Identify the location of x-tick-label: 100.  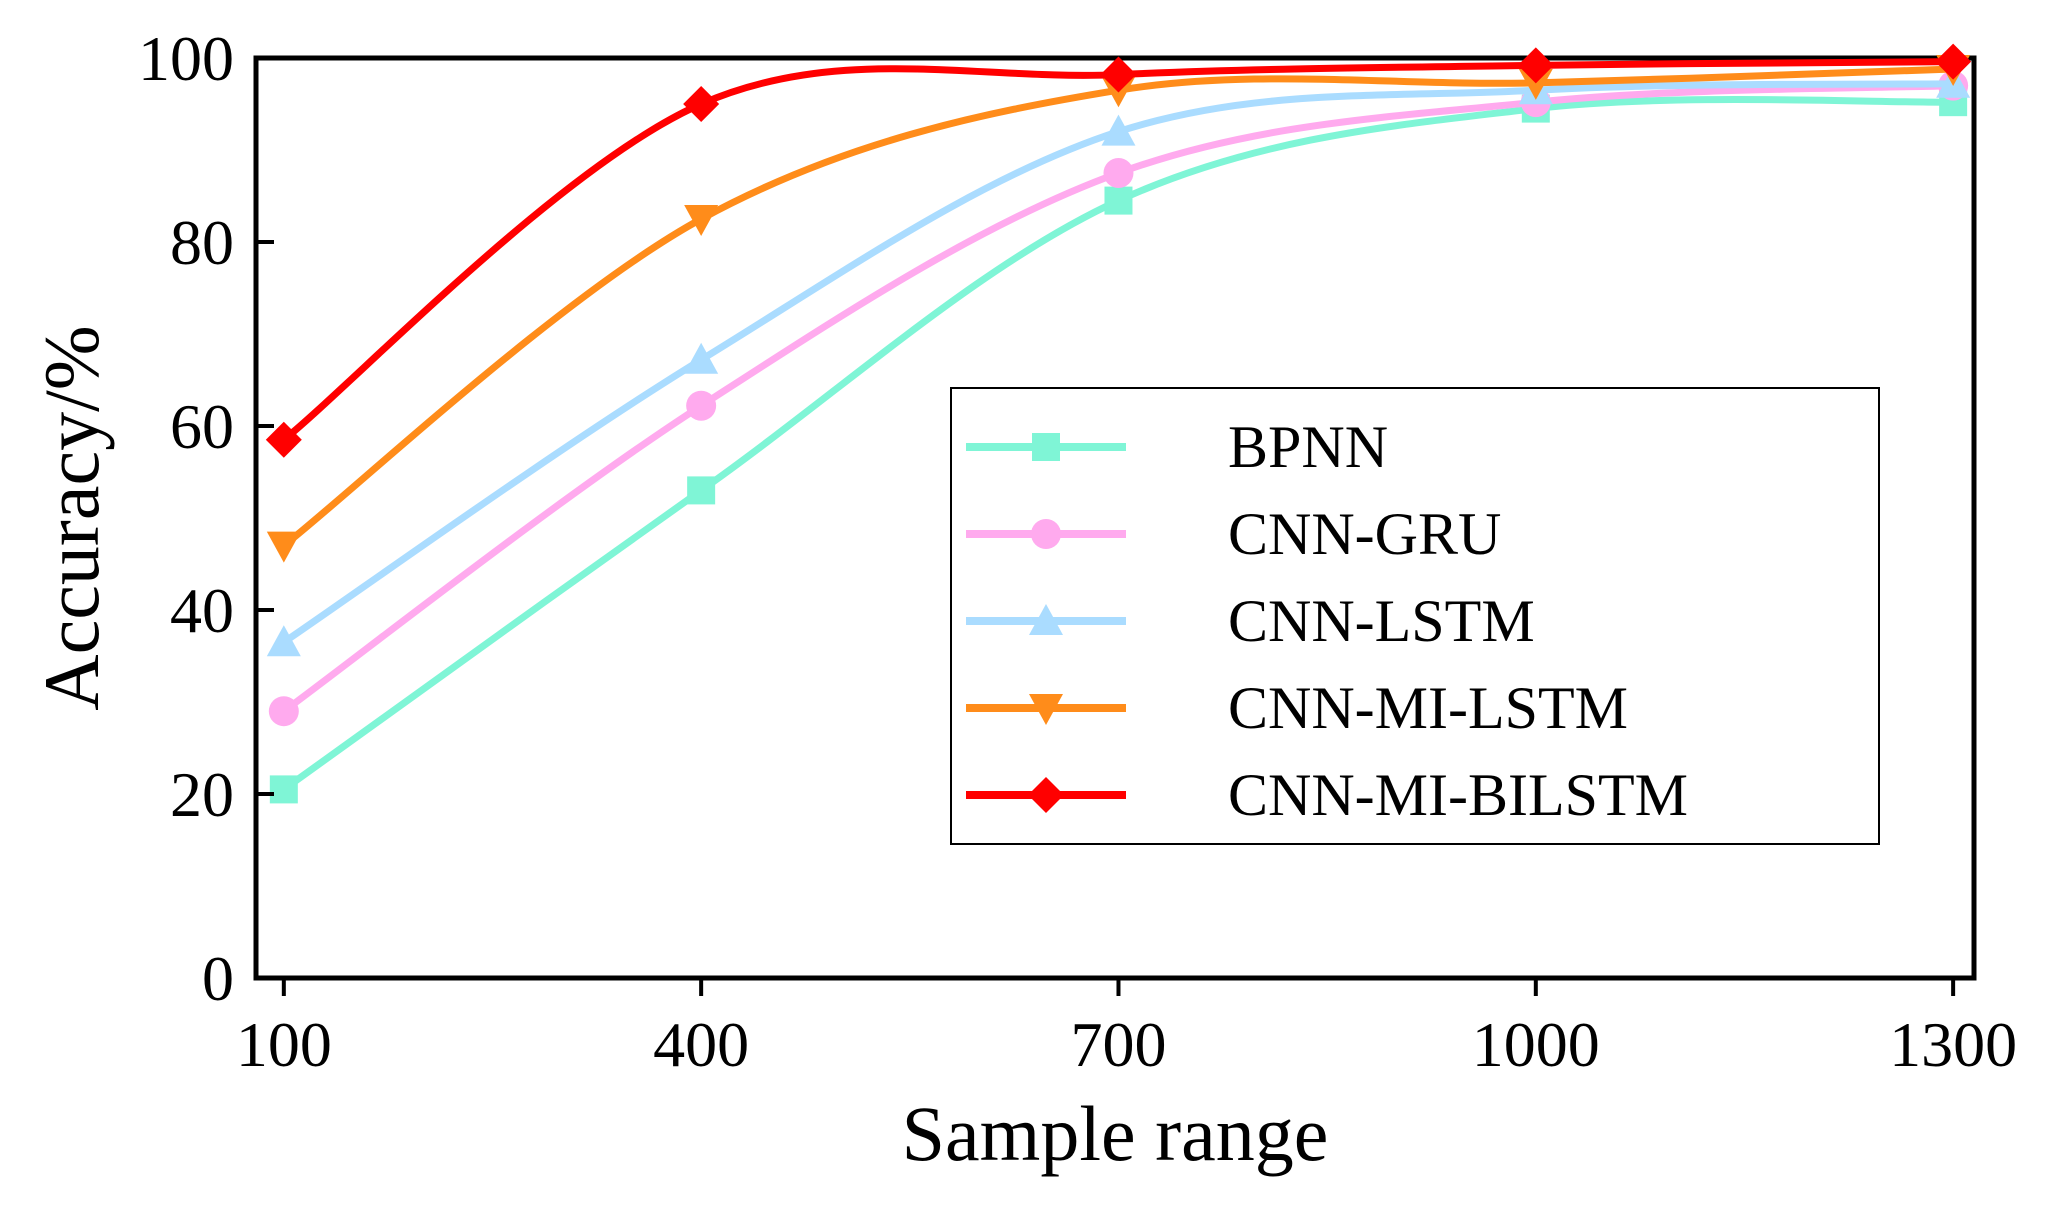
(284, 1044).